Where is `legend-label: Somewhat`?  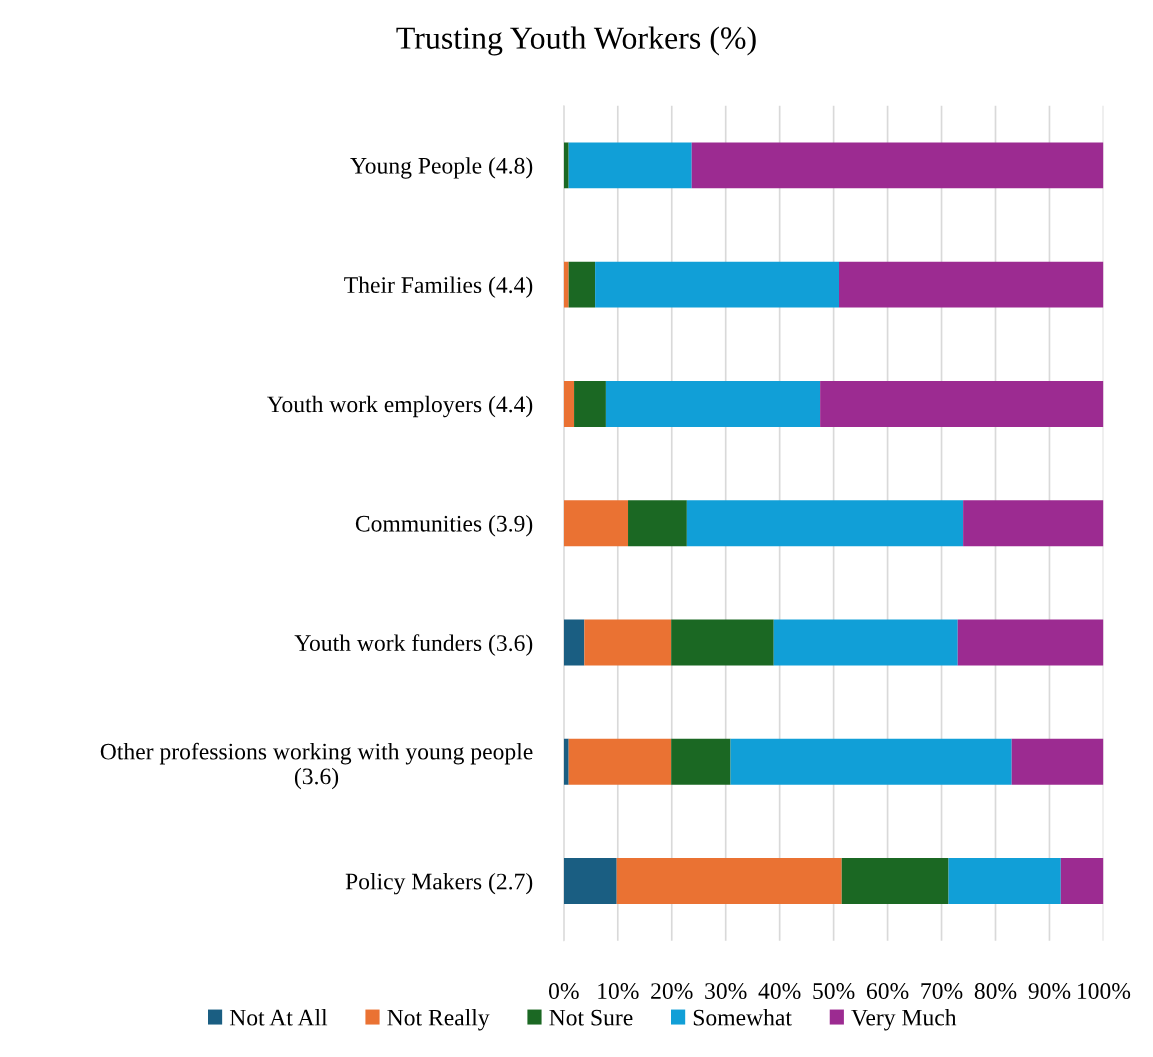
legend-label: Somewhat is located at coordinates (742, 1017).